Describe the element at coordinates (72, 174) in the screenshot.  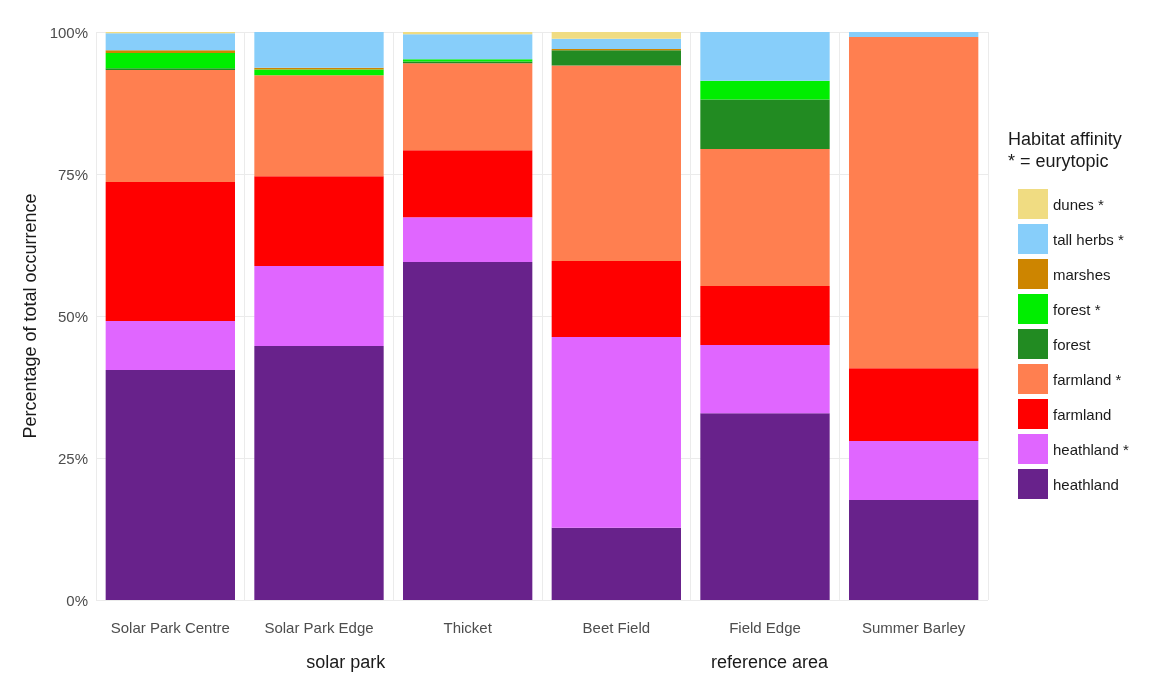
I see `y-tick-label: 75%` at that location.